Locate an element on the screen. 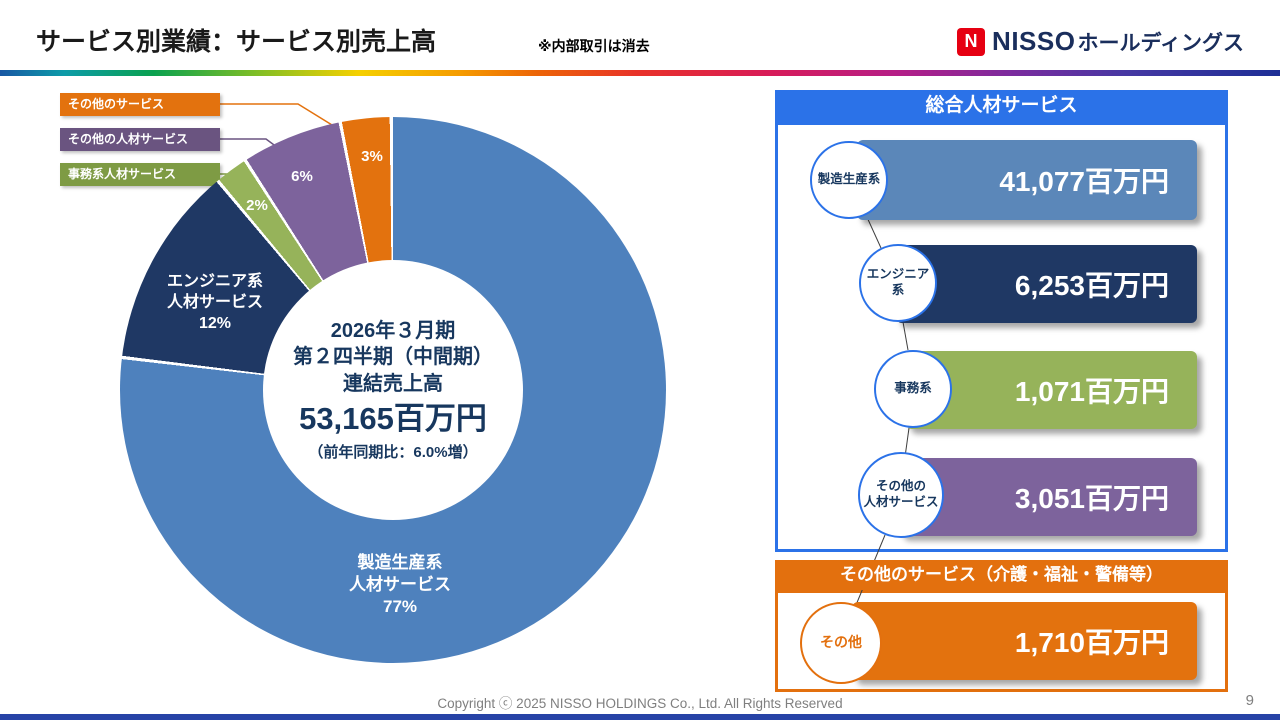 Image resolution: width=1280 pixels, height=720 pixels. fiscal-year: 2026年３月期 is located at coordinates (393, 330).